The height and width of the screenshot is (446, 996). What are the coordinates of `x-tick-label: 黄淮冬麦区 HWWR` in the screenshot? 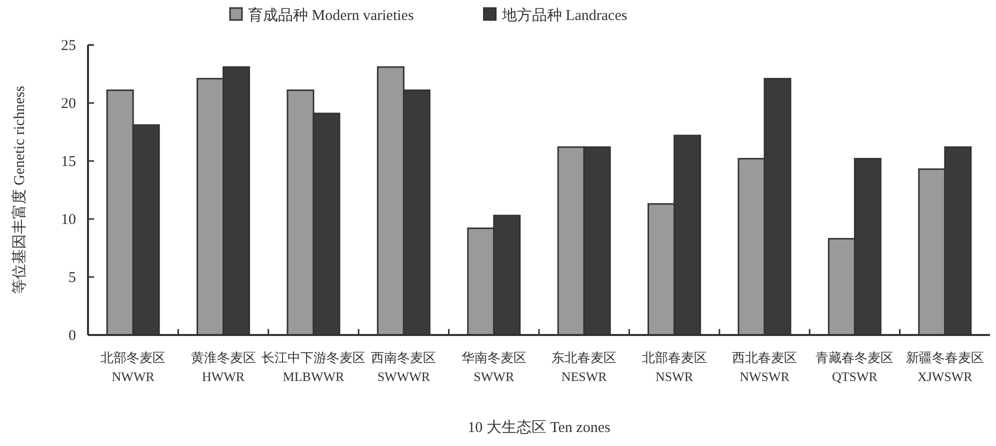 It's located at (223, 367).